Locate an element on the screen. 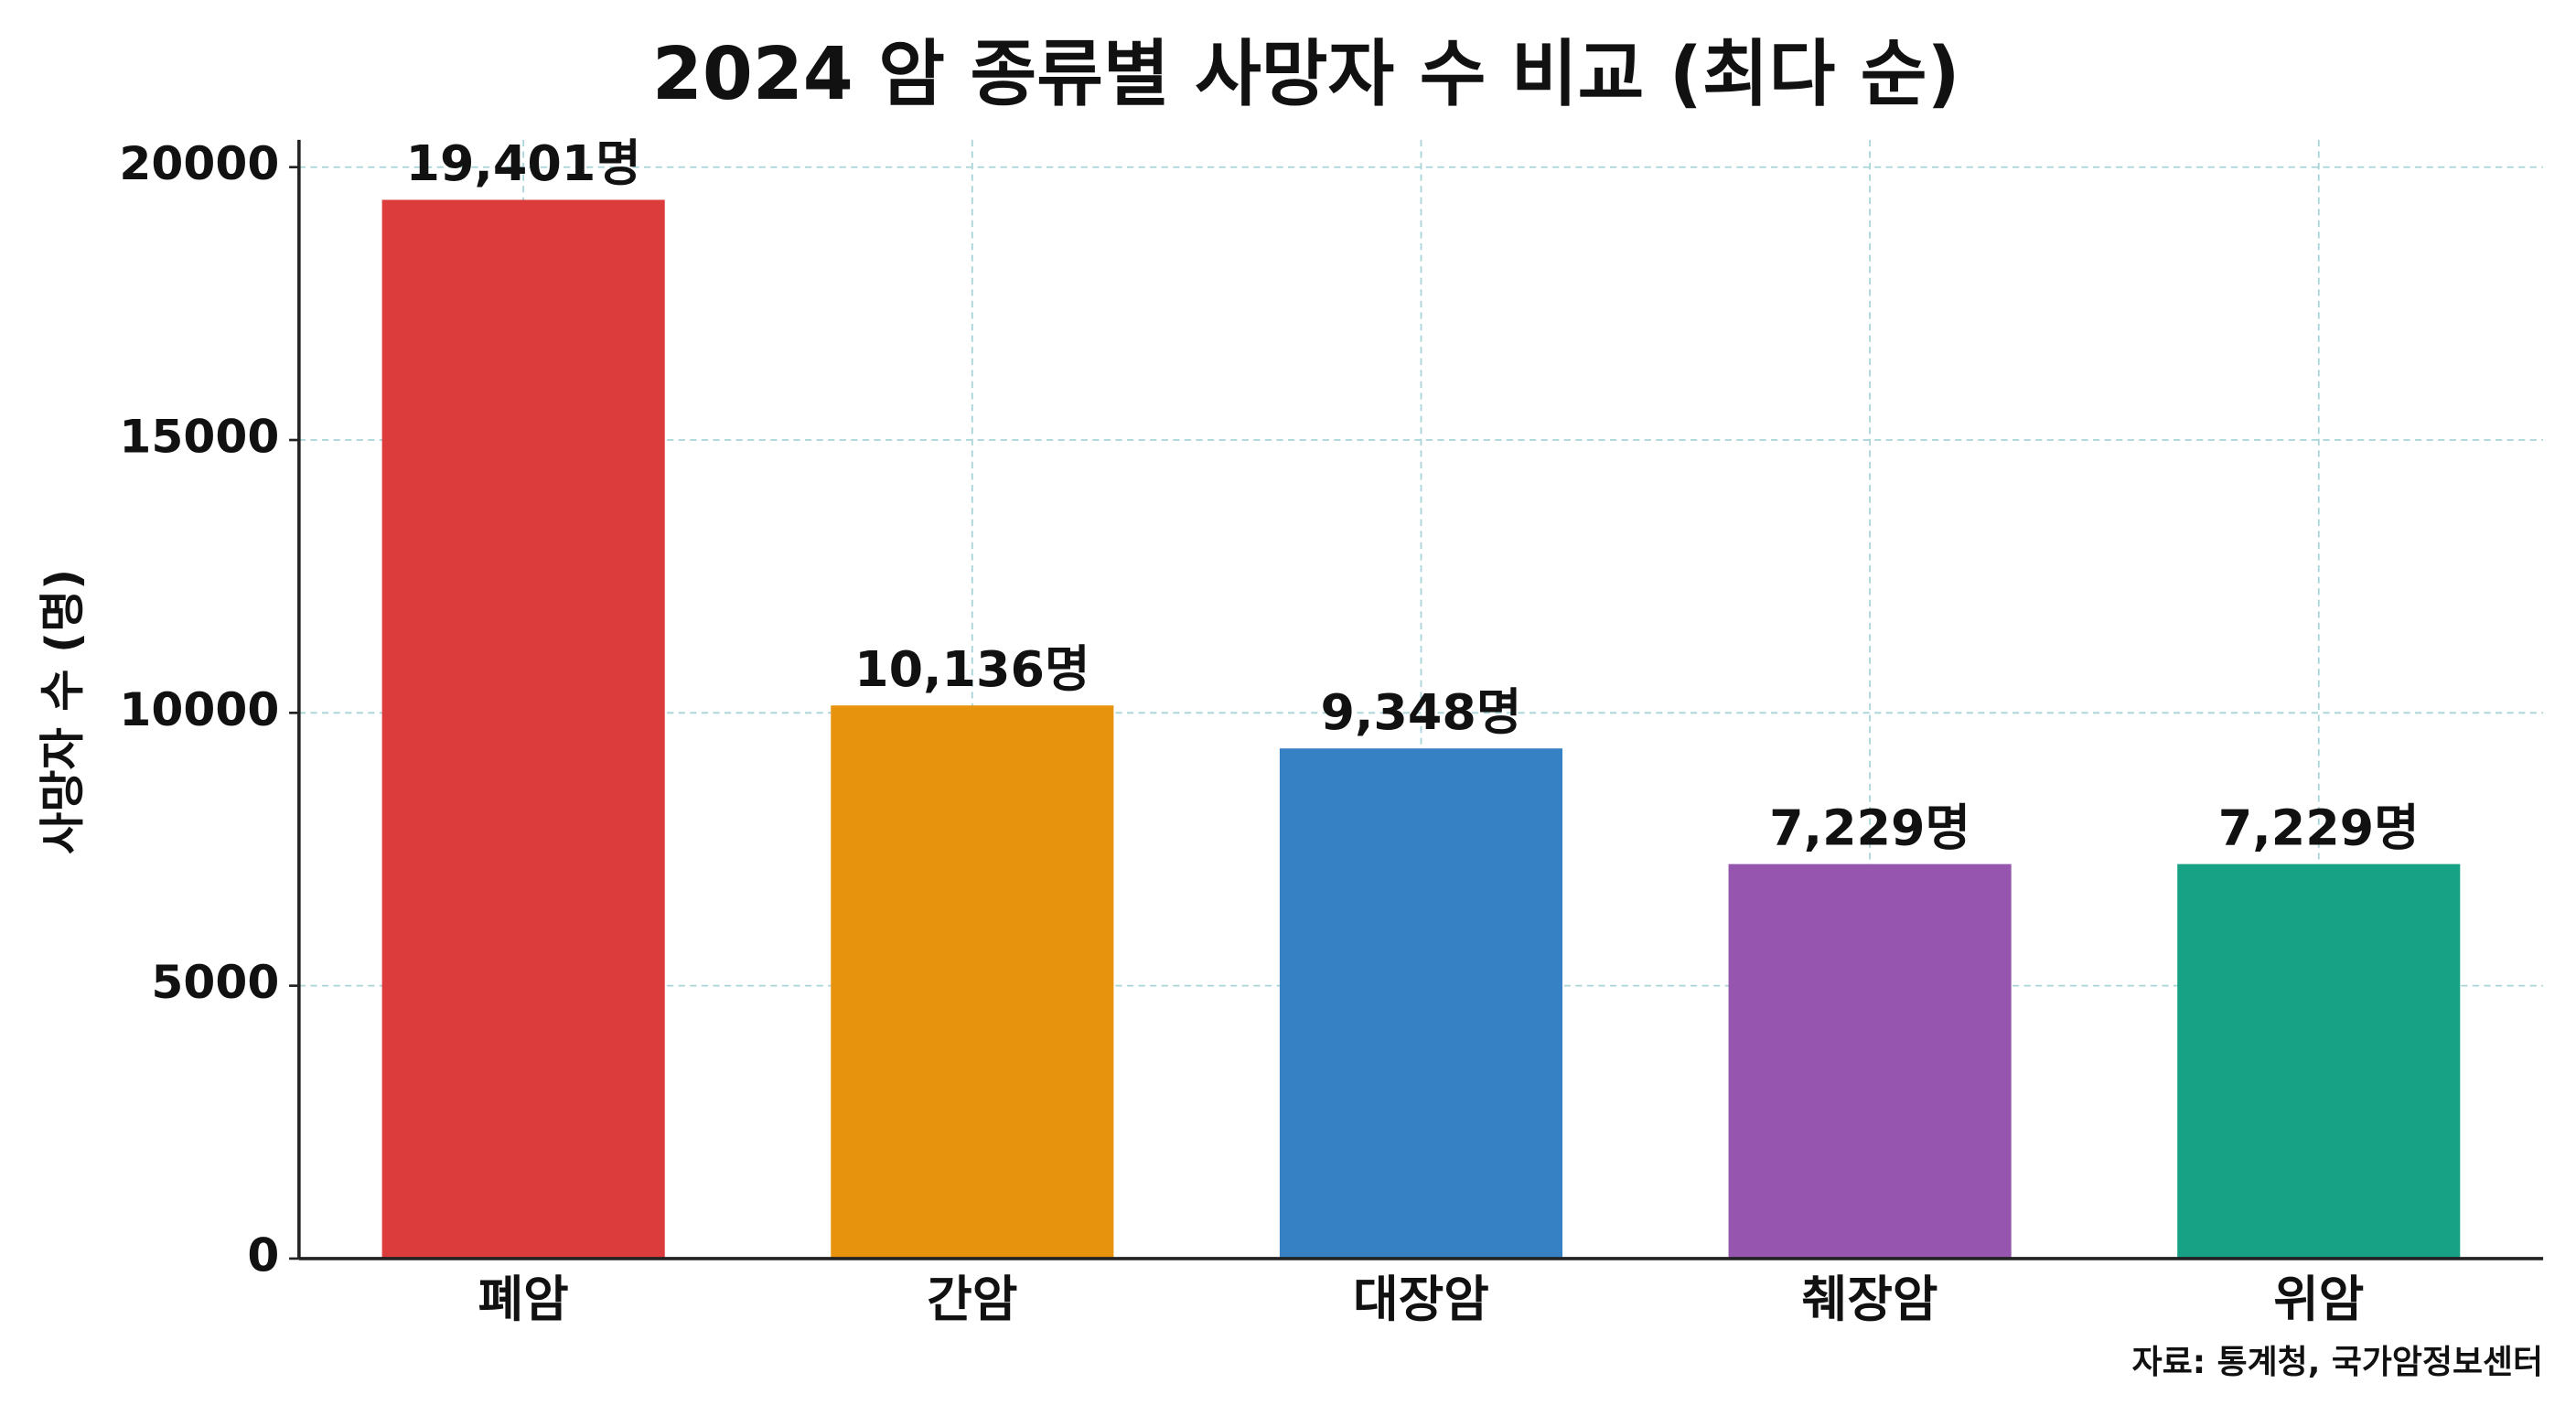 The height and width of the screenshot is (1405, 2576). y-tick-label: 0 is located at coordinates (263, 1255).